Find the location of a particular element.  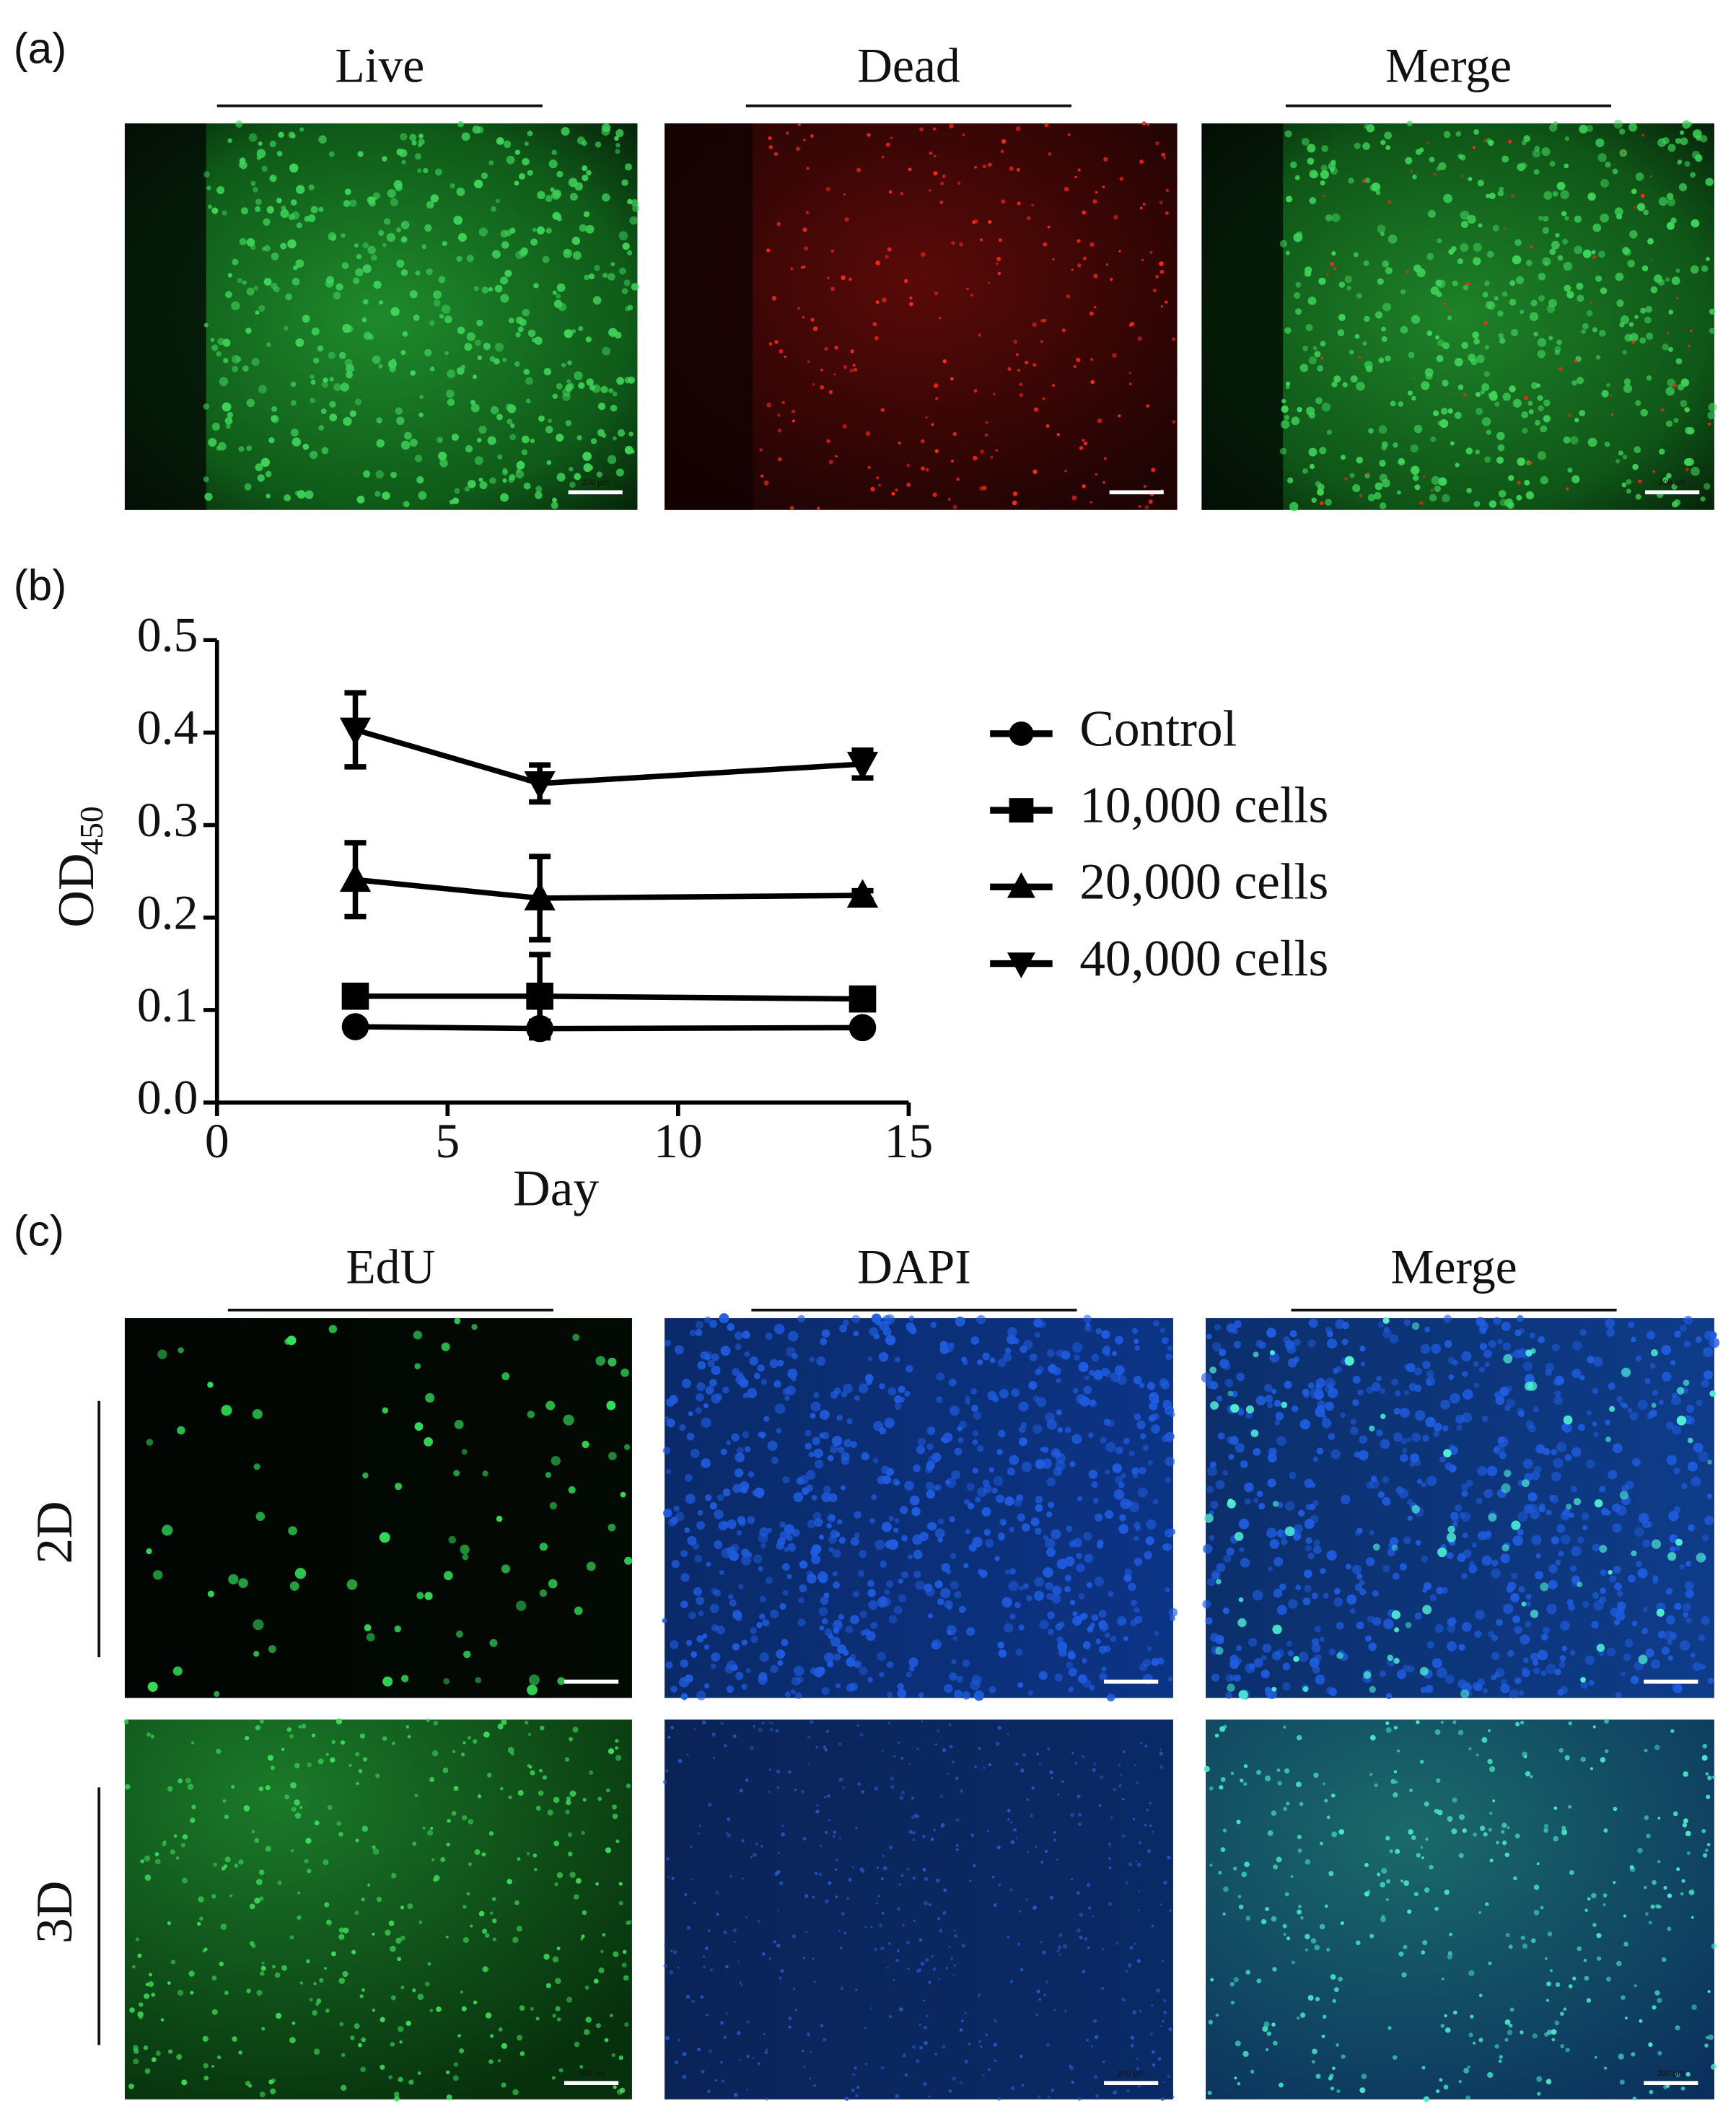

panel-label: (a) is located at coordinates (40, 48).